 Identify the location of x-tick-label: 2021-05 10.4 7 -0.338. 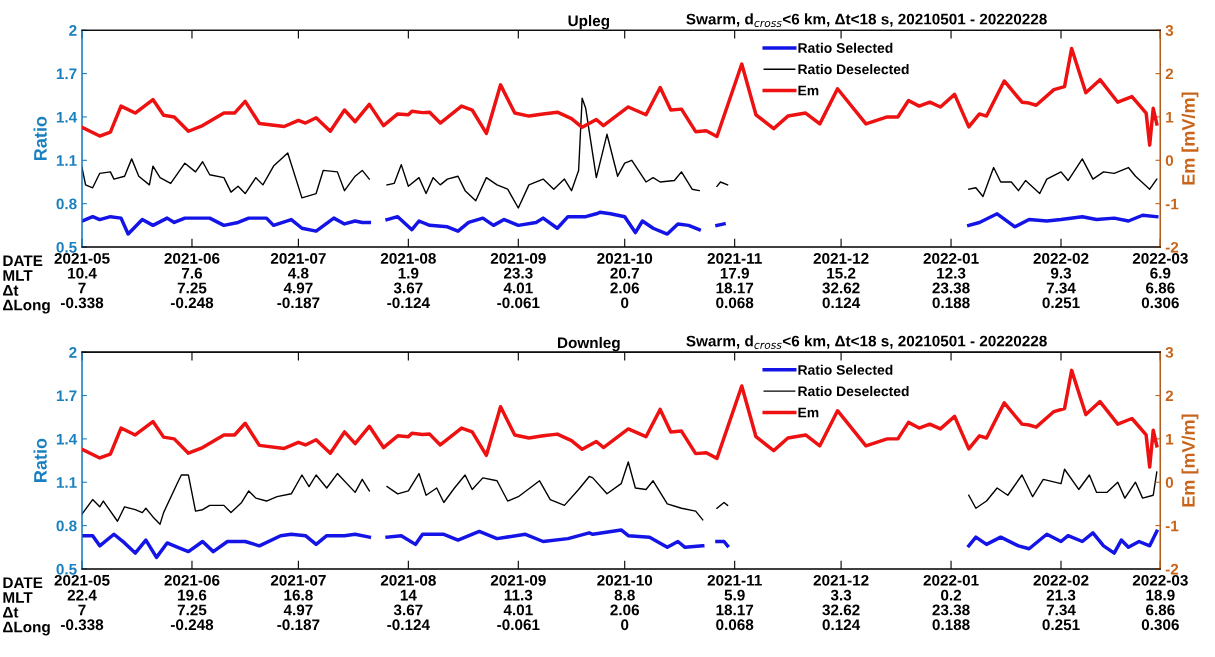
(82, 280).